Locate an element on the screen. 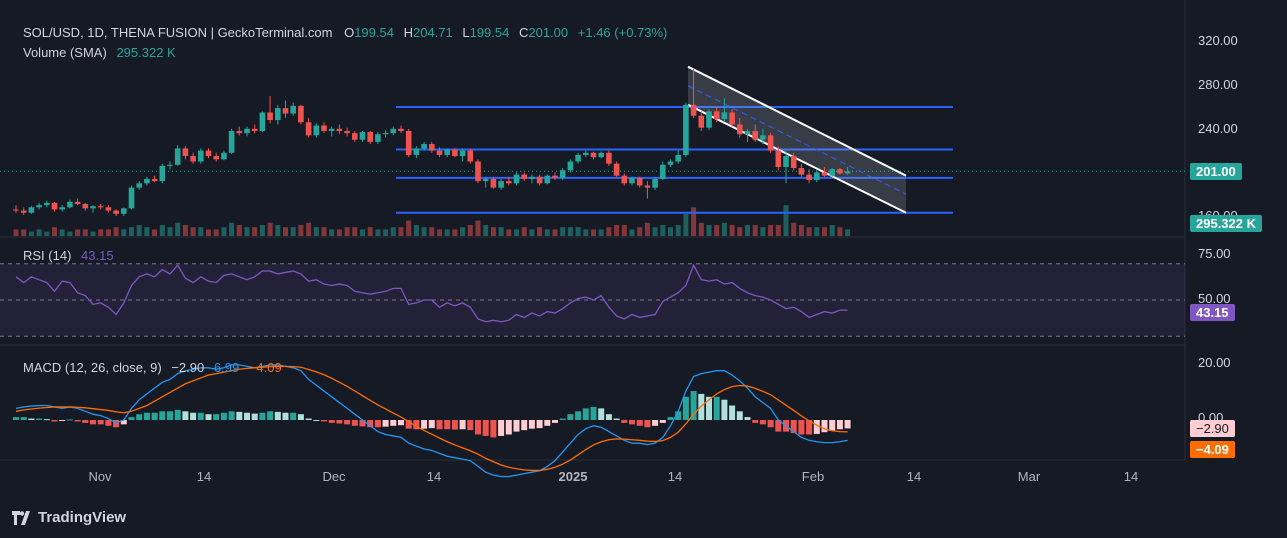 The width and height of the screenshot is (1287, 538). open-value: 199.54 is located at coordinates (374, 32).